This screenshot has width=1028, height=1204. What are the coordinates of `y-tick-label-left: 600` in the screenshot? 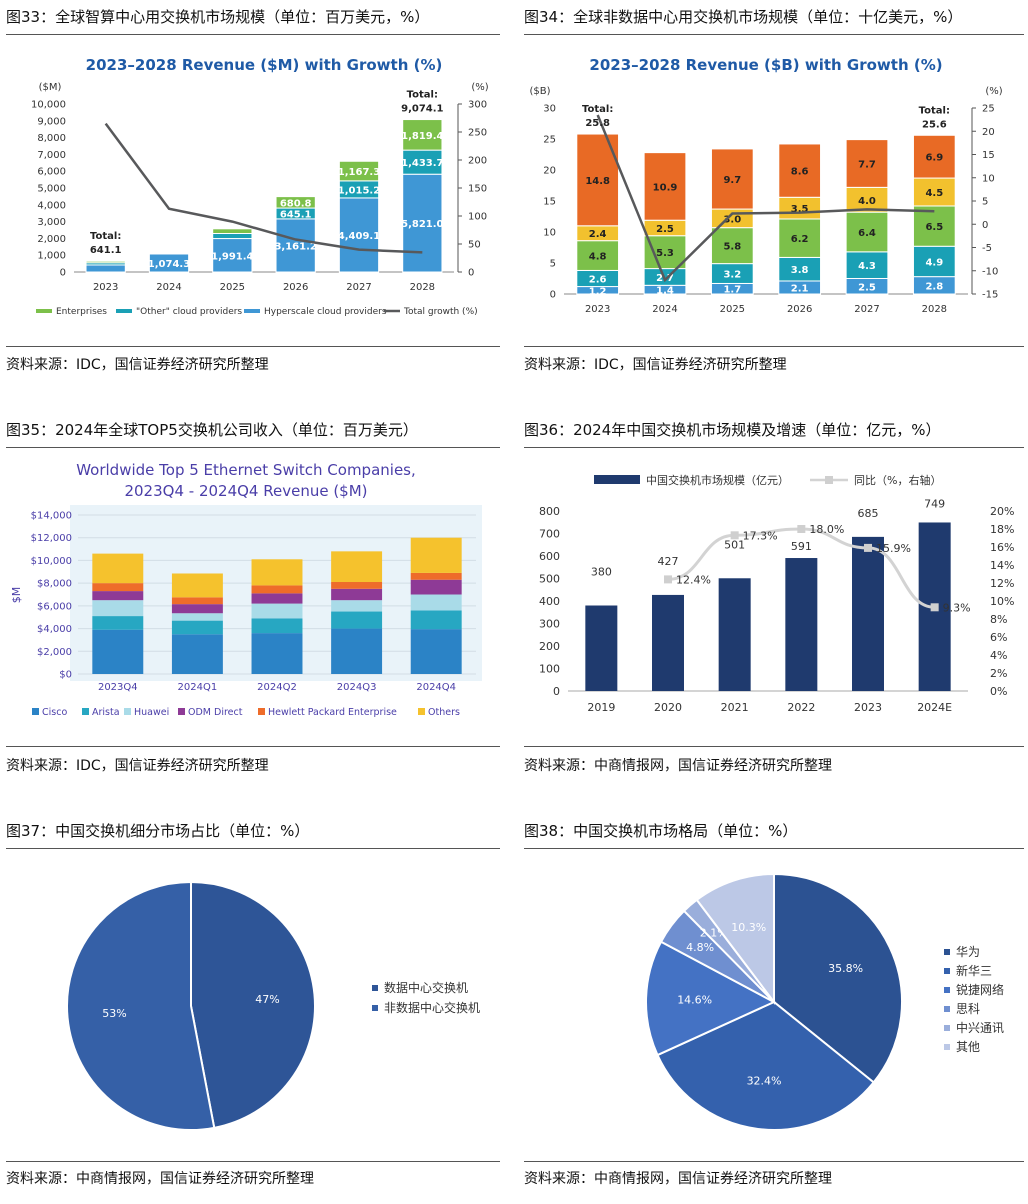 It's located at (549, 556).